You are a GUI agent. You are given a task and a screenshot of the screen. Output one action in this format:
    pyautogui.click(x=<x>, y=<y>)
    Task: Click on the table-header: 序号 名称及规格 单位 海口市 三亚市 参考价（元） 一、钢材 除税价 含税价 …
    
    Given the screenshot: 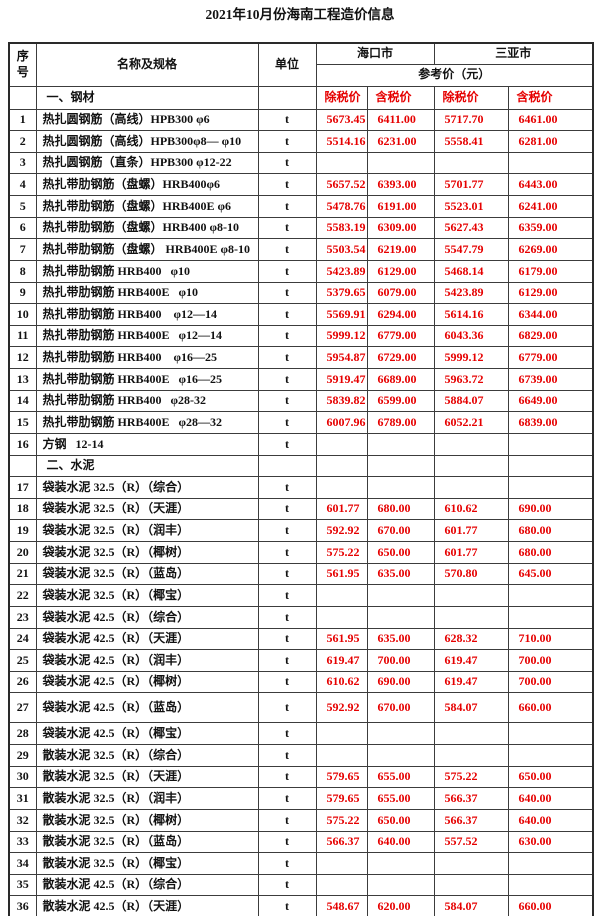 What is the action you would take?
    pyautogui.click(x=301, y=76)
    